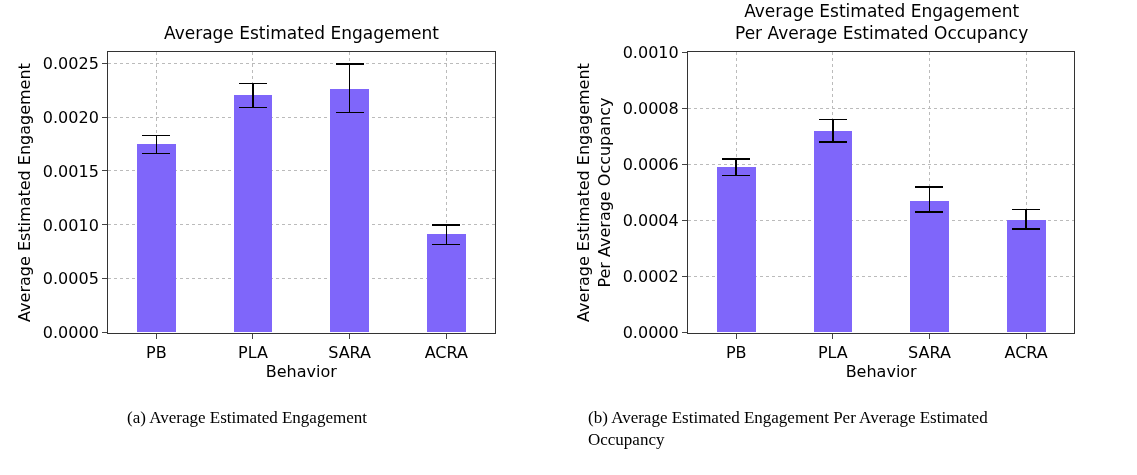 Image resolution: width=1137 pixels, height=475 pixels. What do you see at coordinates (650, 277) in the screenshot?
I see `y-tick-label: 0.0002` at bounding box center [650, 277].